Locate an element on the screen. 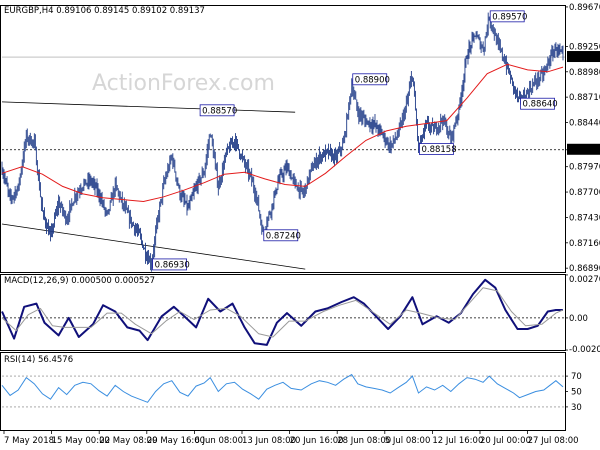 The width and height of the screenshot is (600, 450). macd-header: MACD(12,26,9) 0.000500 0.000527 is located at coordinates (79, 281).